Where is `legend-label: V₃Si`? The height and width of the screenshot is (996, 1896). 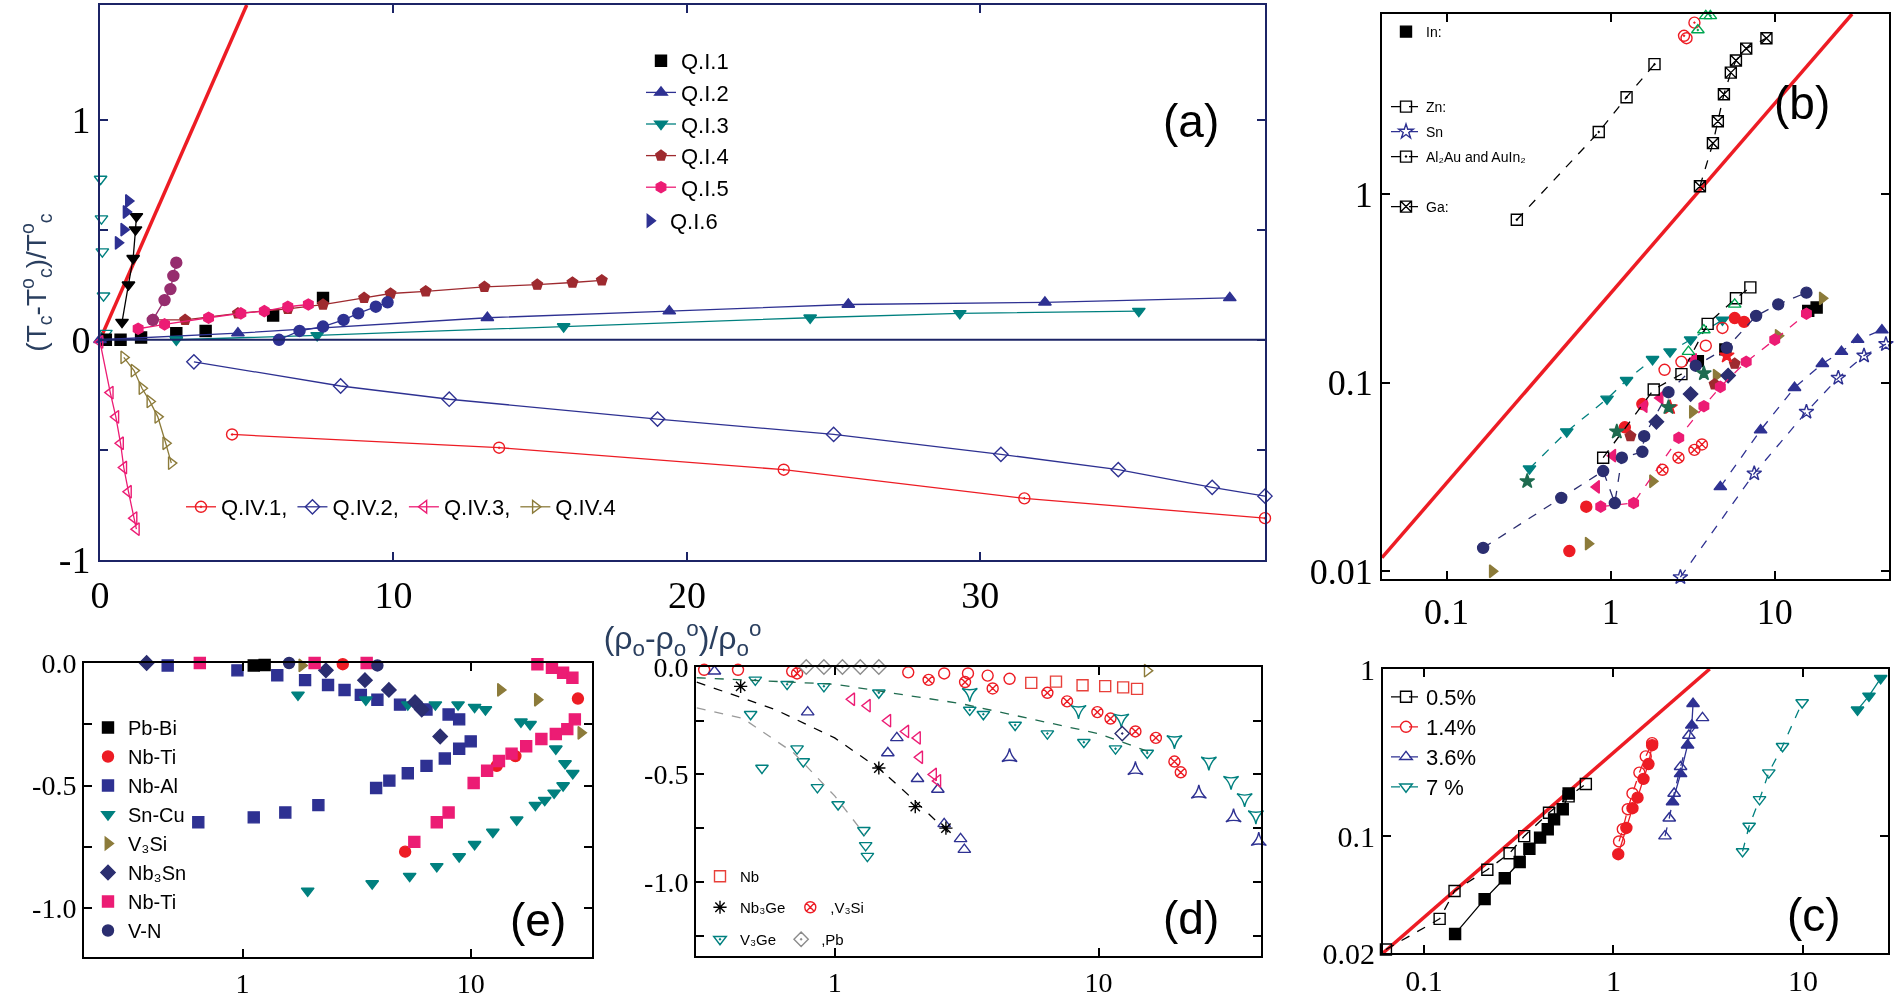
legend-label: V₃Si is located at coordinates (148, 844).